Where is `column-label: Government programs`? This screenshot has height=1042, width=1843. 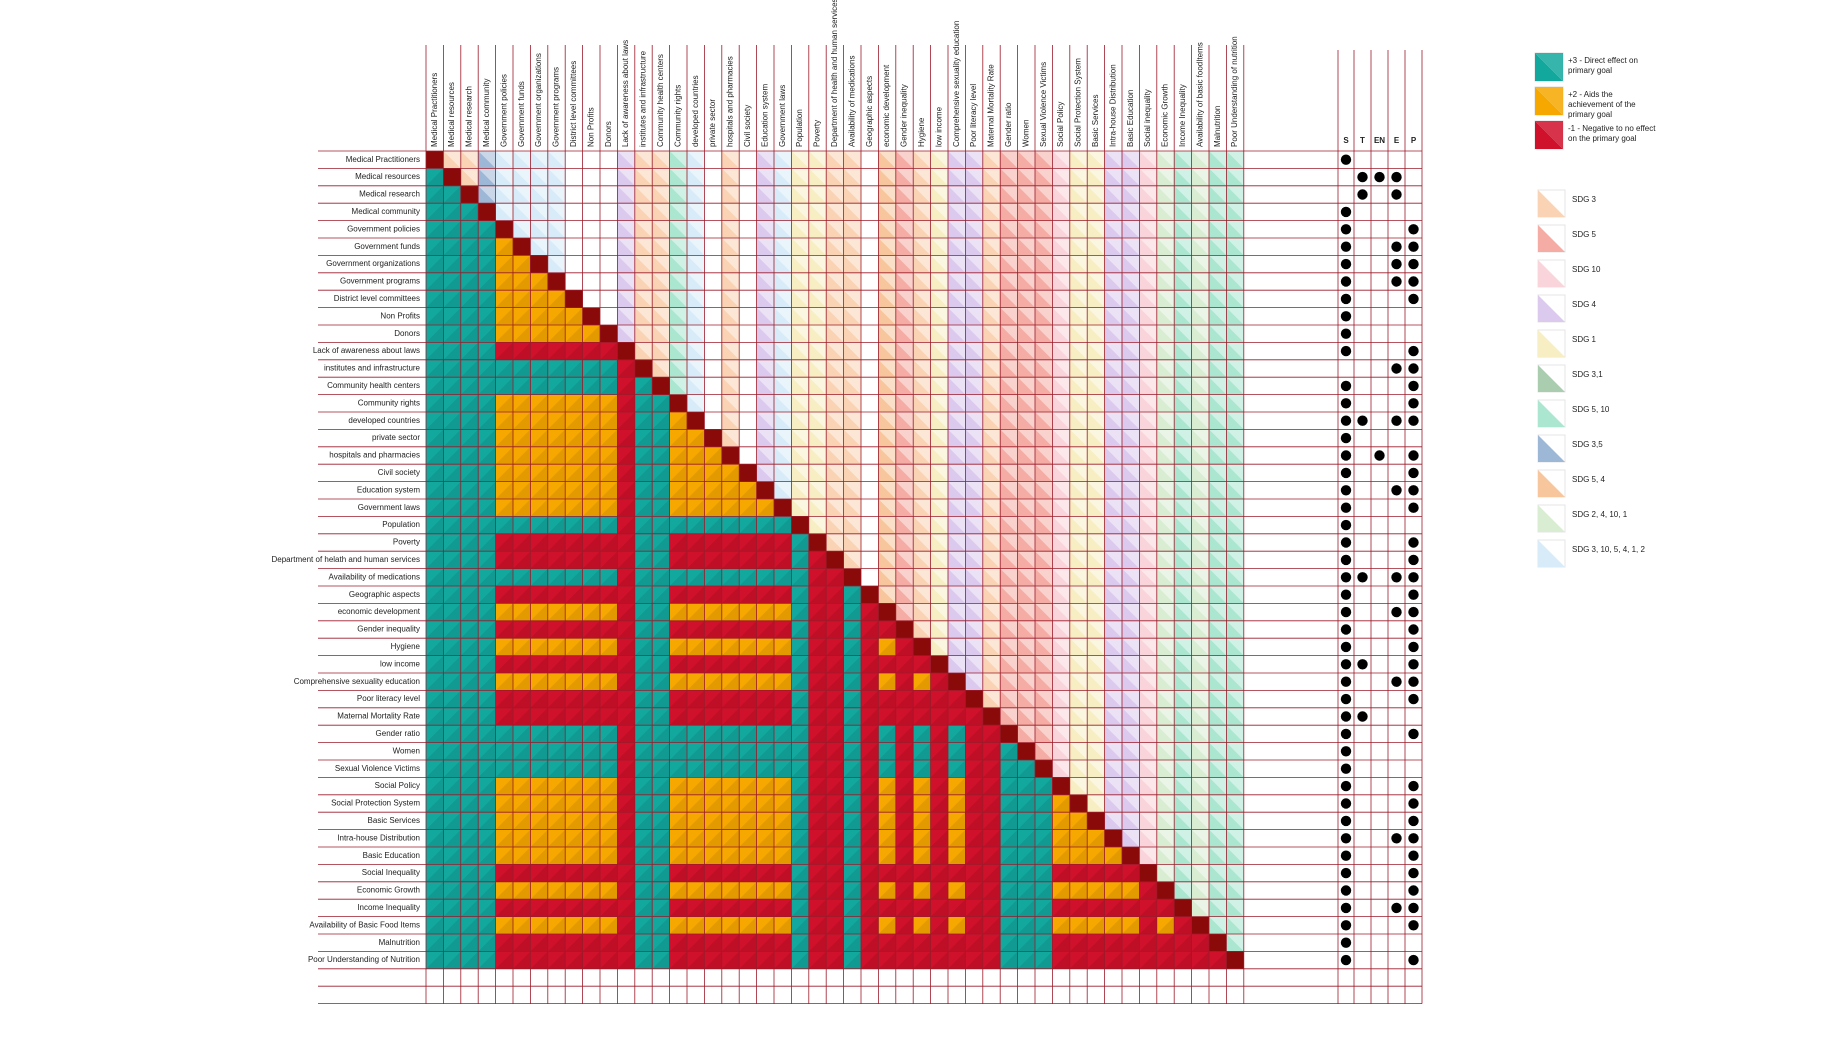
column-label: Government programs is located at coordinates (556, 107).